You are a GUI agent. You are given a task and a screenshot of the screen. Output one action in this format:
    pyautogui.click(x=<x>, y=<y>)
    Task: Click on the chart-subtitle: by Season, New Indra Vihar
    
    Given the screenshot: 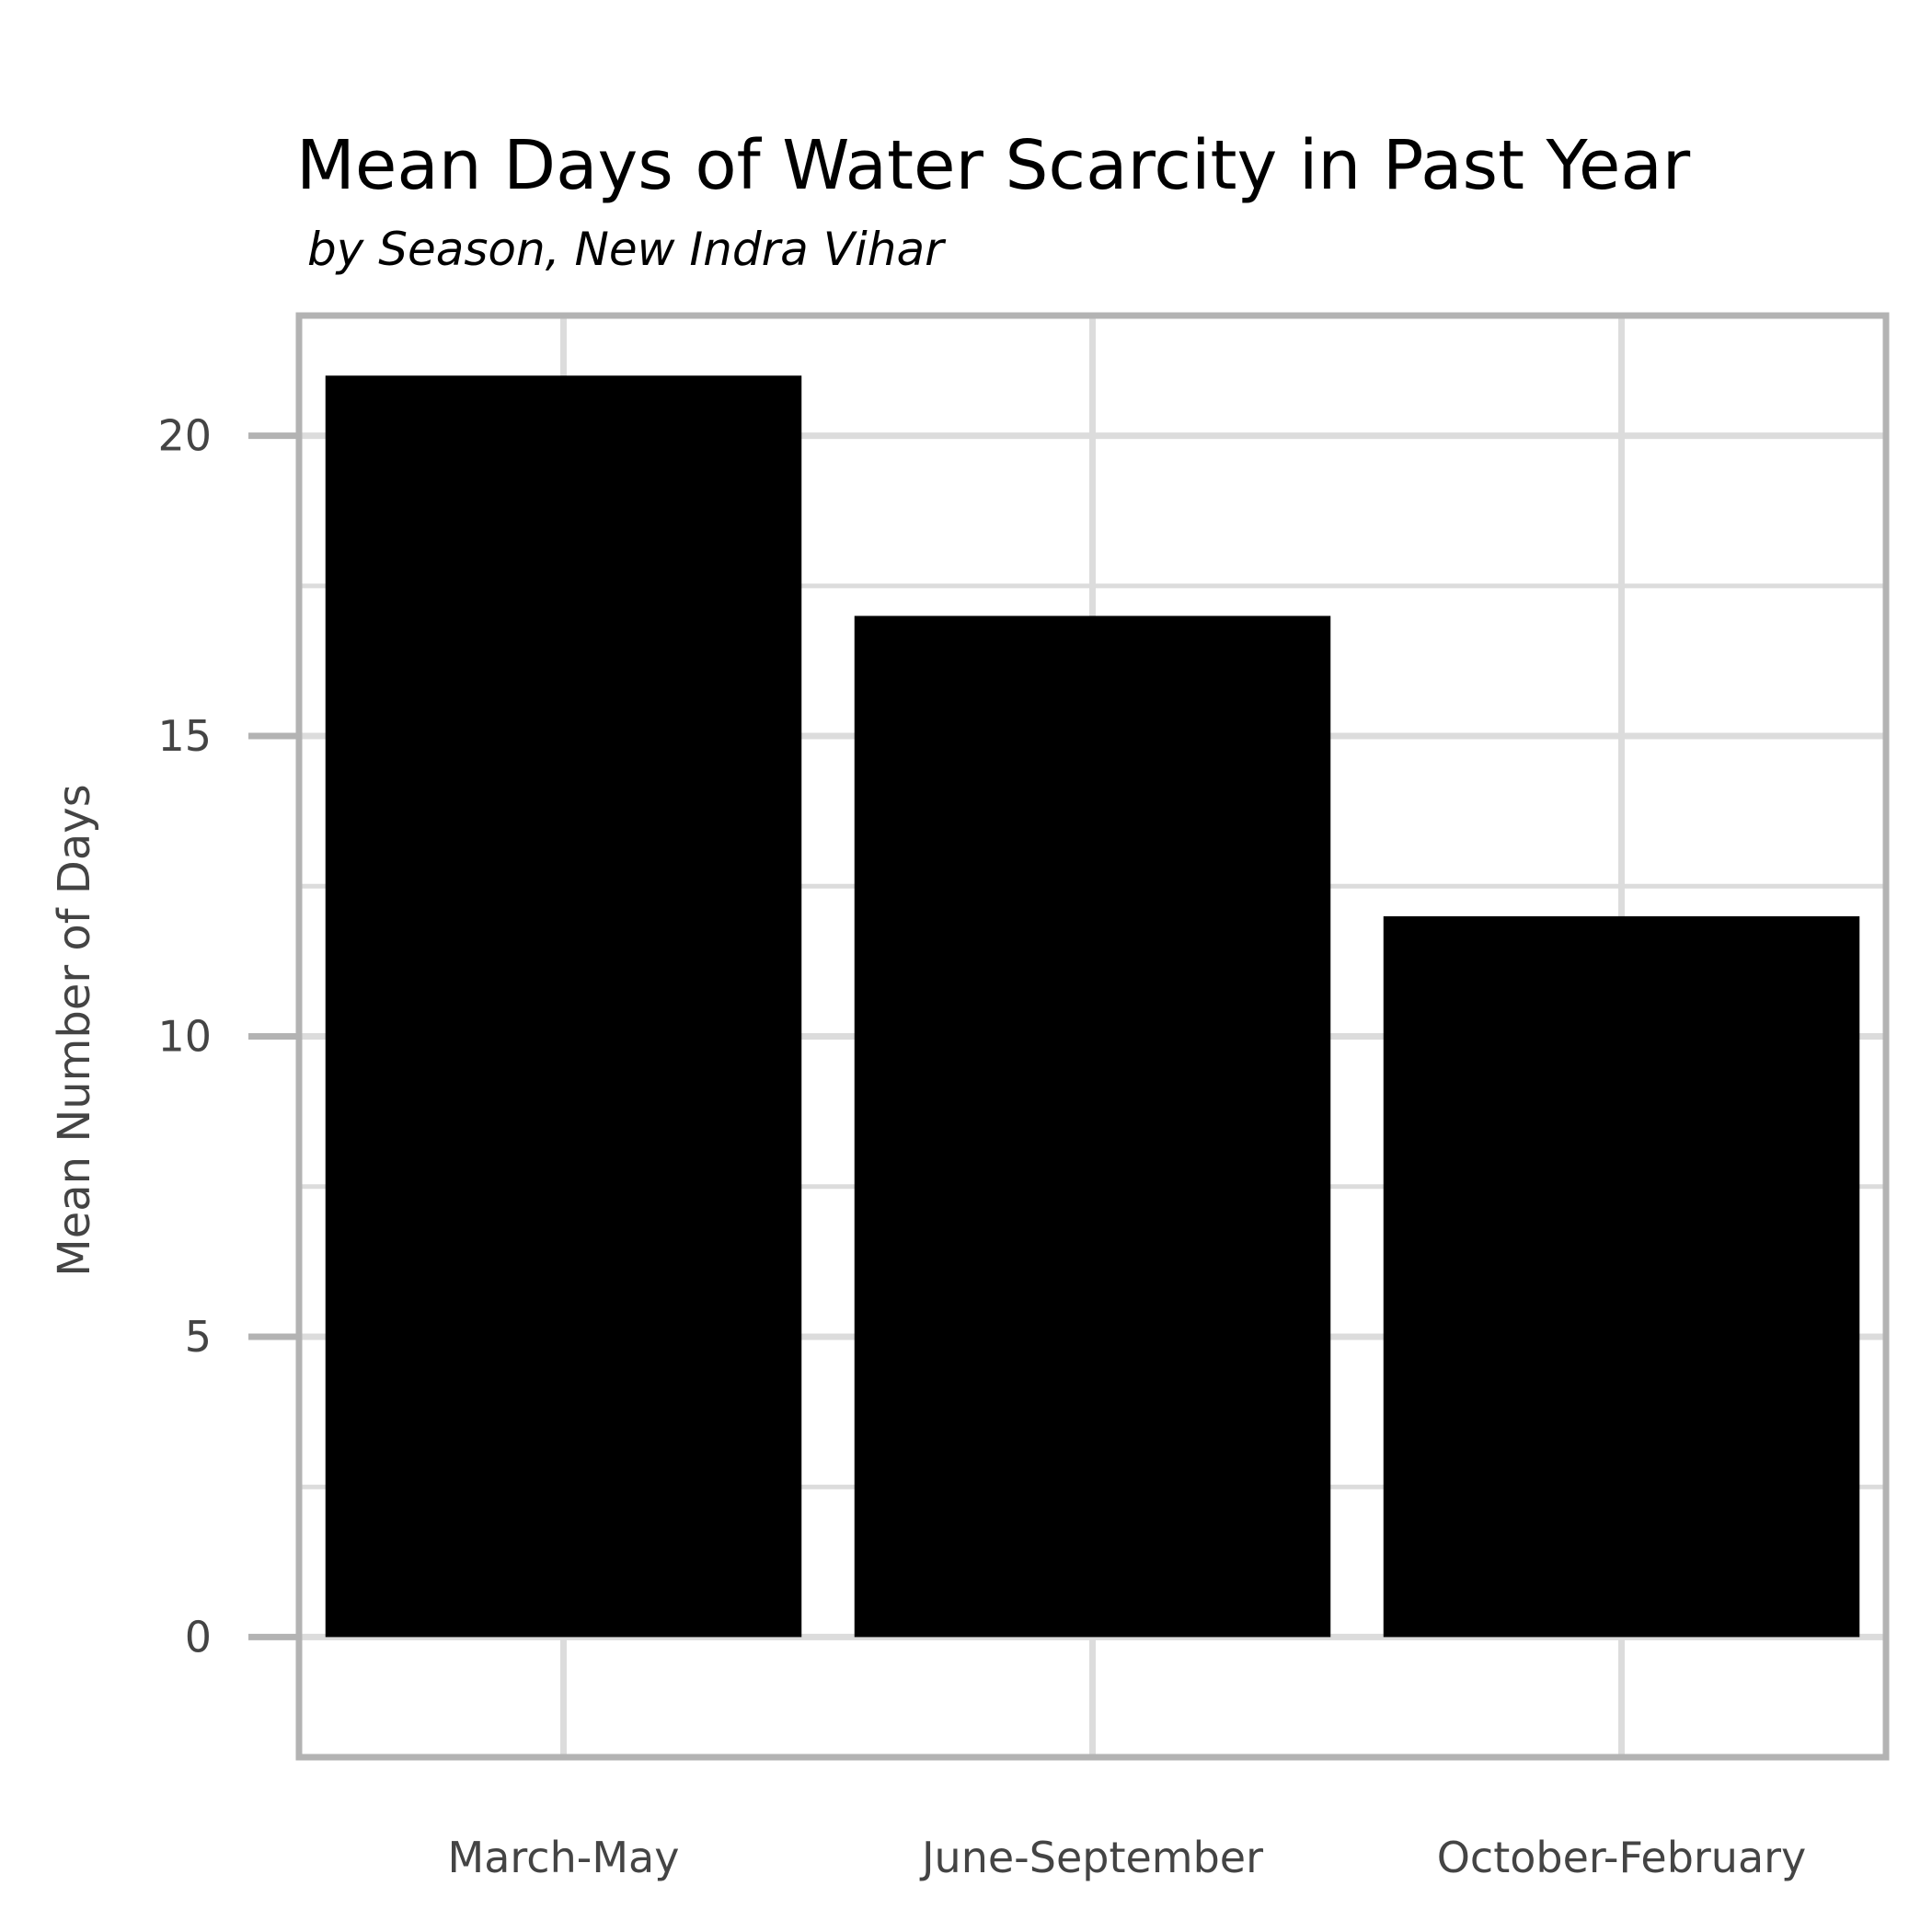 What is the action you would take?
    pyautogui.click(x=627, y=249)
    